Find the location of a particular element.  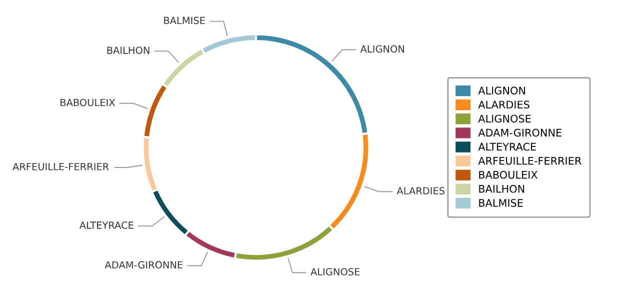

legend-label: ADAM-GIRONNE is located at coordinates (520, 132).